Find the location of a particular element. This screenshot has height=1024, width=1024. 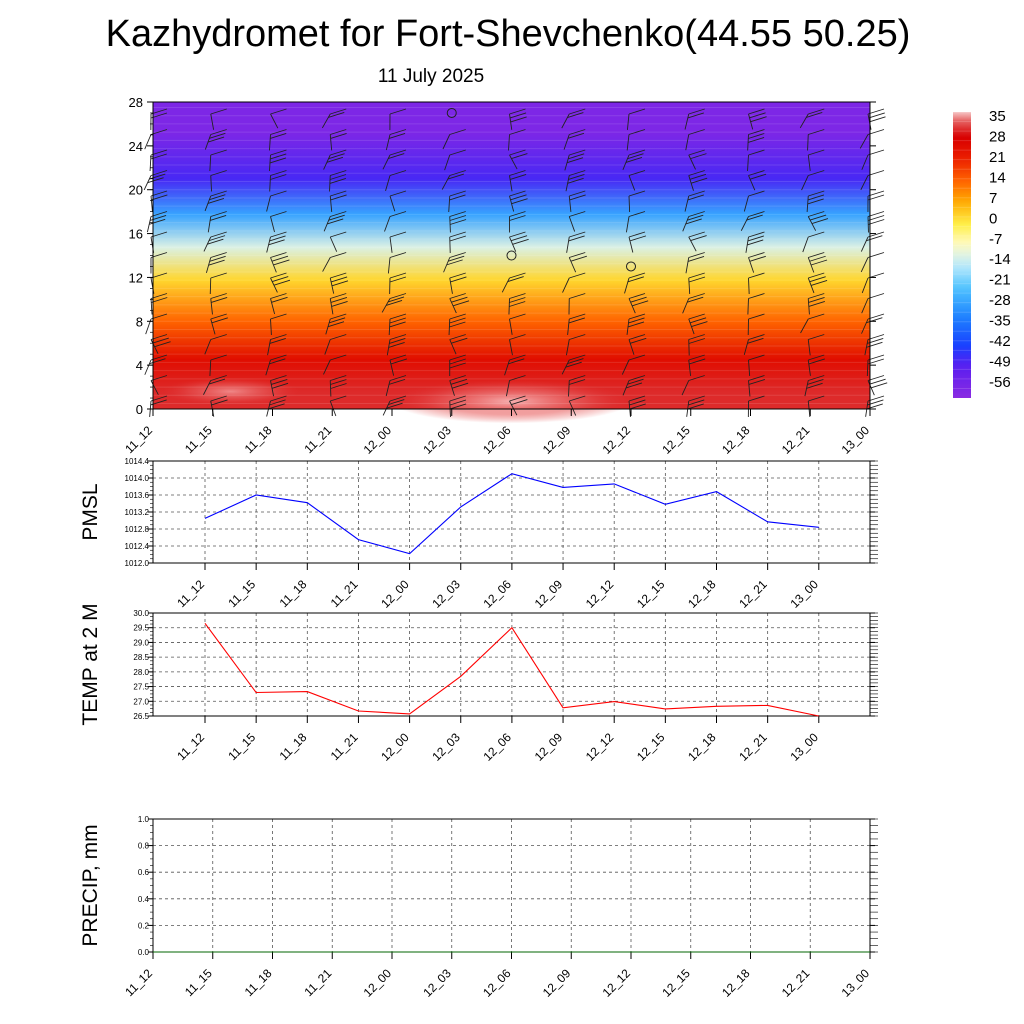

colorbar-label: 21 is located at coordinates (997, 157).